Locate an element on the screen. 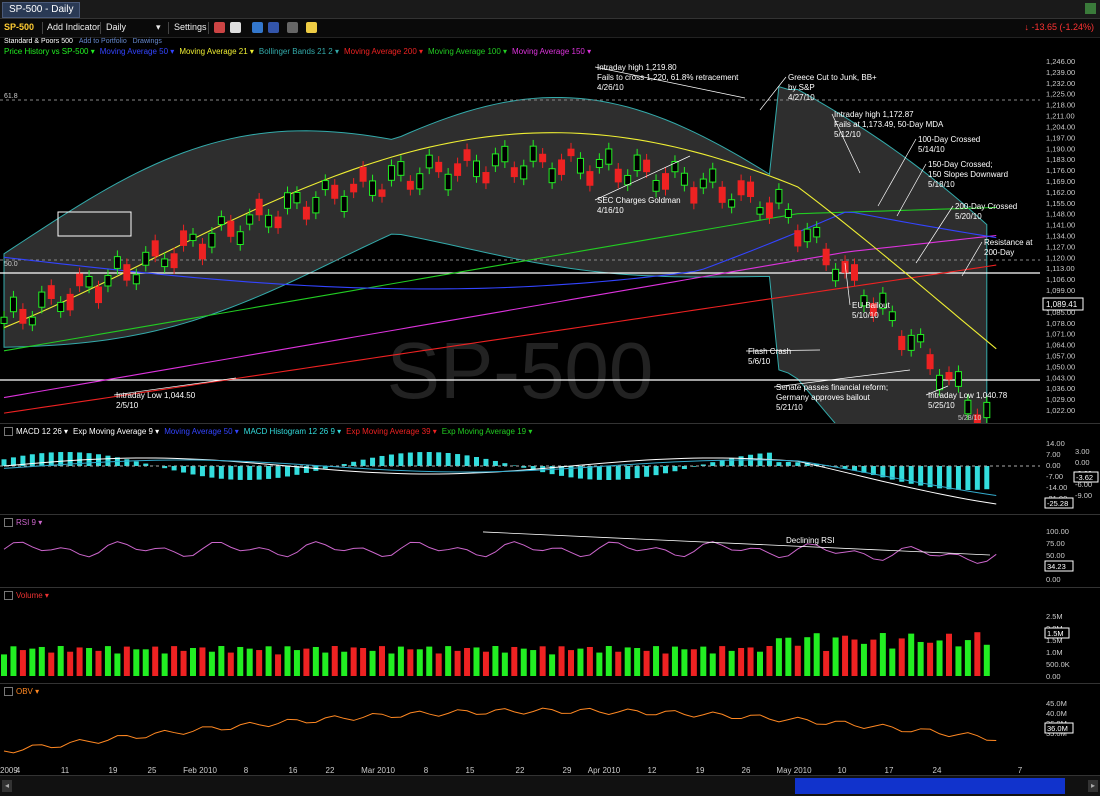 The height and width of the screenshot is (796, 1100). facebook-icon is located at coordinates (273, 27).